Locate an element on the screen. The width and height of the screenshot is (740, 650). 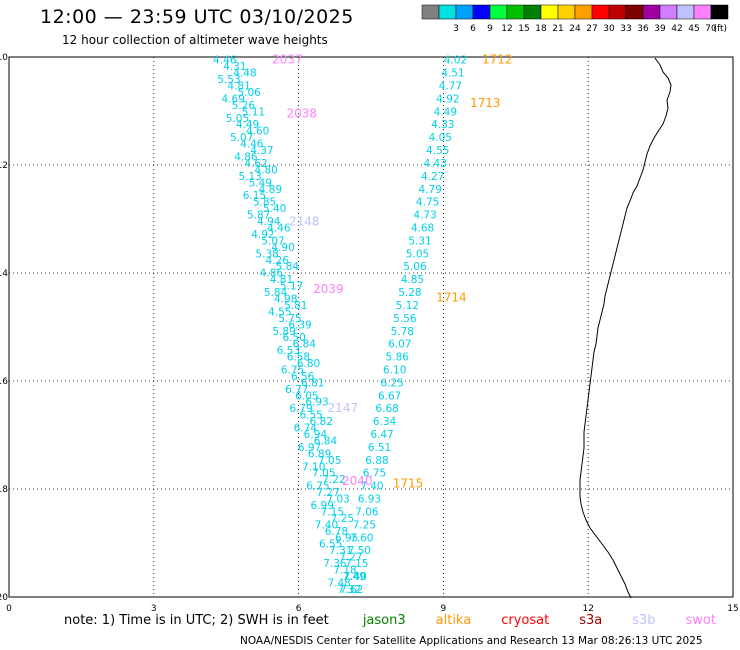
wave-height-value: 4.80 is located at coordinates (265, 170).